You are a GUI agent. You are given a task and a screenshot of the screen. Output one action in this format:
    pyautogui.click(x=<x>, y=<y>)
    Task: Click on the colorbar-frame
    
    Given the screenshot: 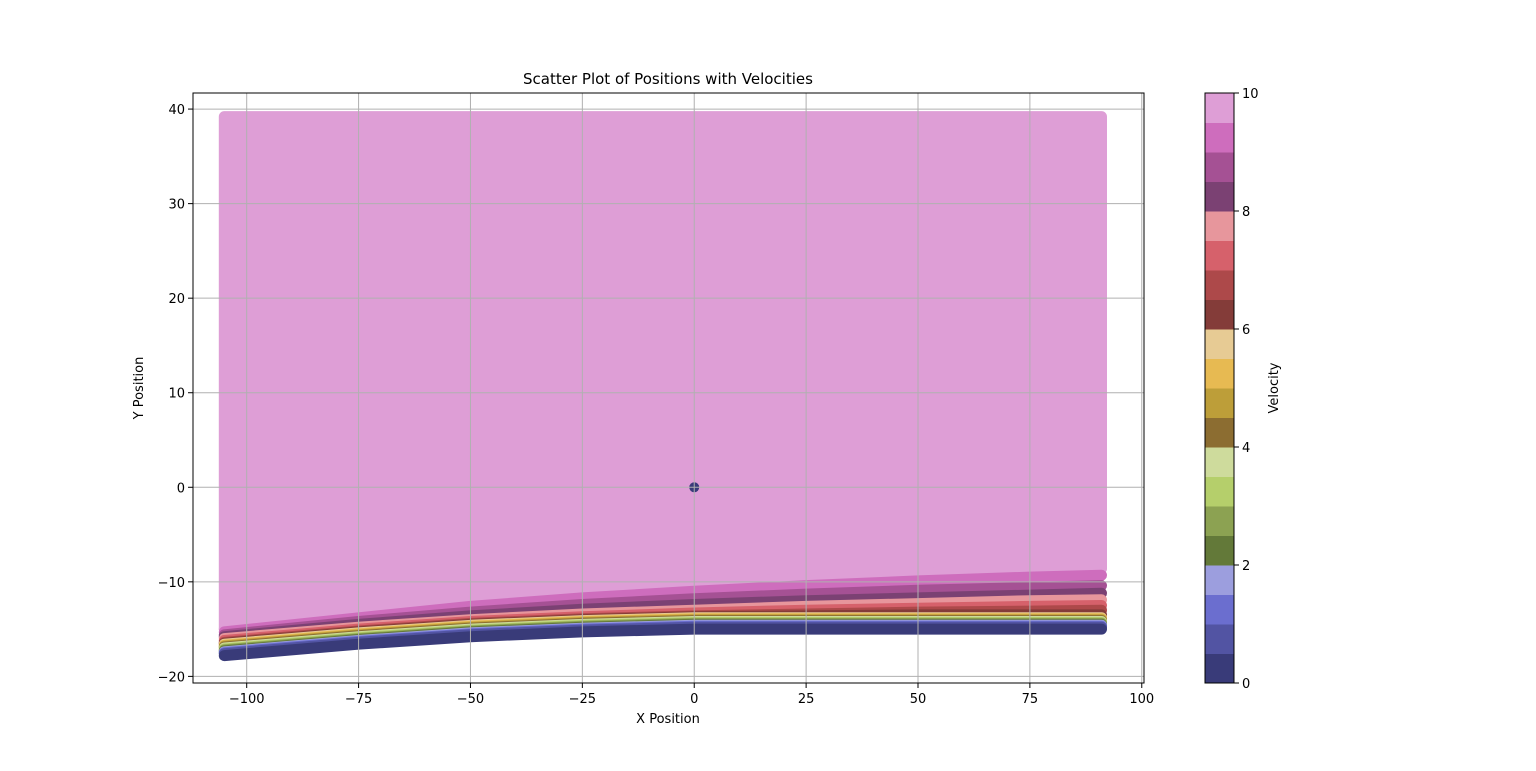 What is the action you would take?
    pyautogui.click(x=1219, y=388)
    